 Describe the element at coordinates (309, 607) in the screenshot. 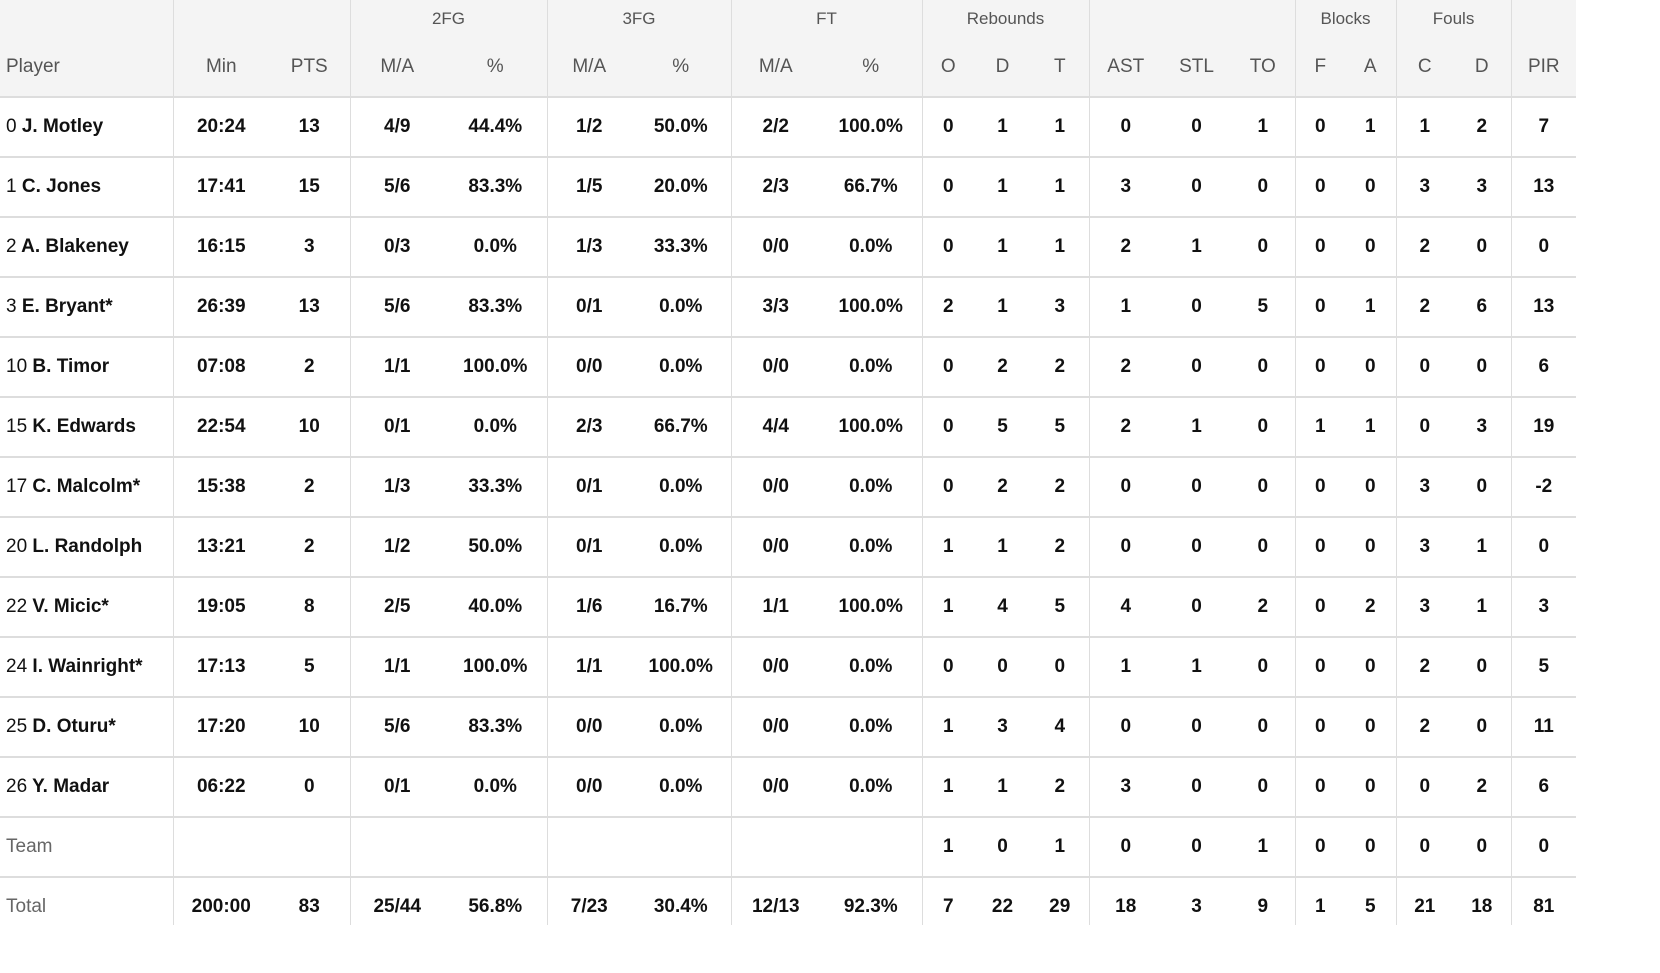

I see `stat-cell-pts: 8` at that location.